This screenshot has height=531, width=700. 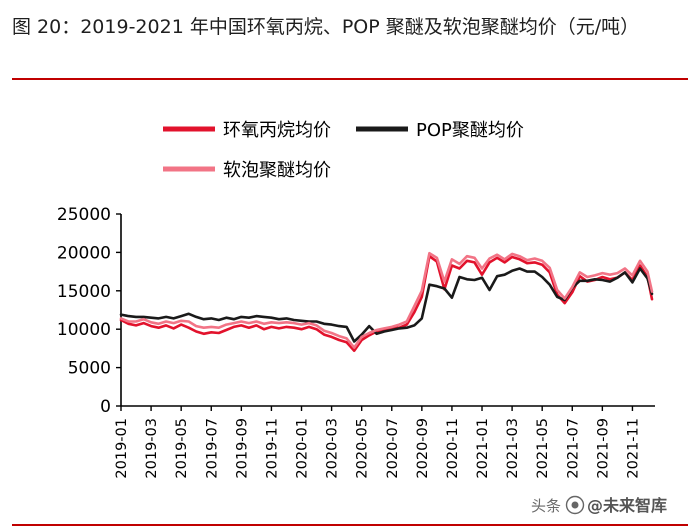 I want to click on y-tick-label: 15000, so click(x=84, y=292).